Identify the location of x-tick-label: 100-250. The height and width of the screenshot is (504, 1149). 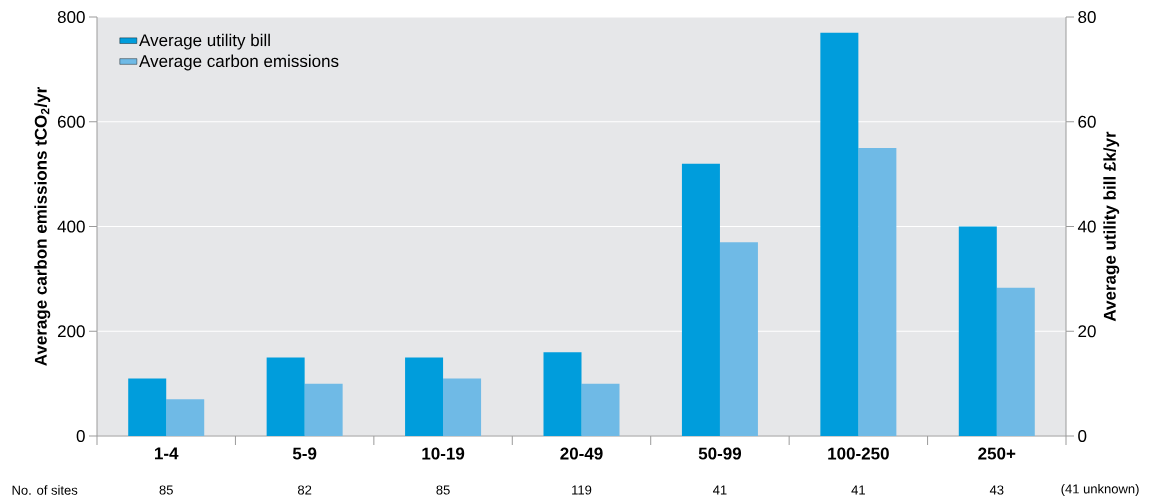
(858, 453).